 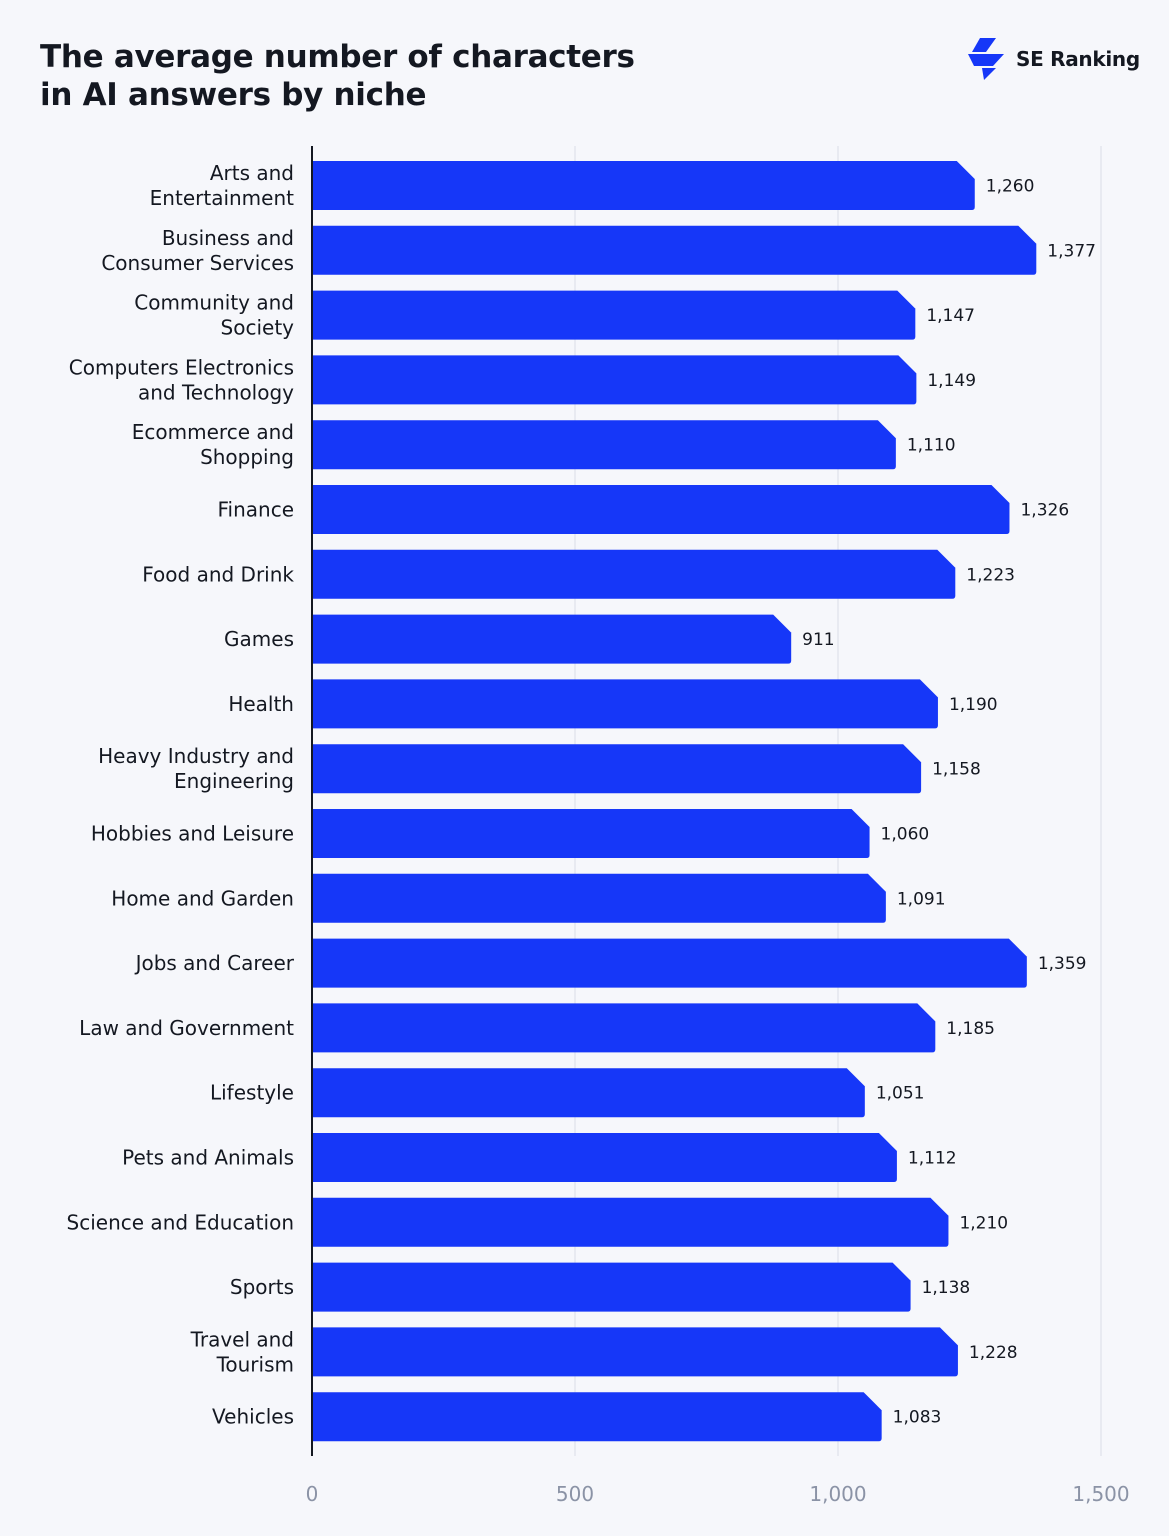 What do you see at coordinates (917, 1418) in the screenshot?
I see `data-label: 1,083` at bounding box center [917, 1418].